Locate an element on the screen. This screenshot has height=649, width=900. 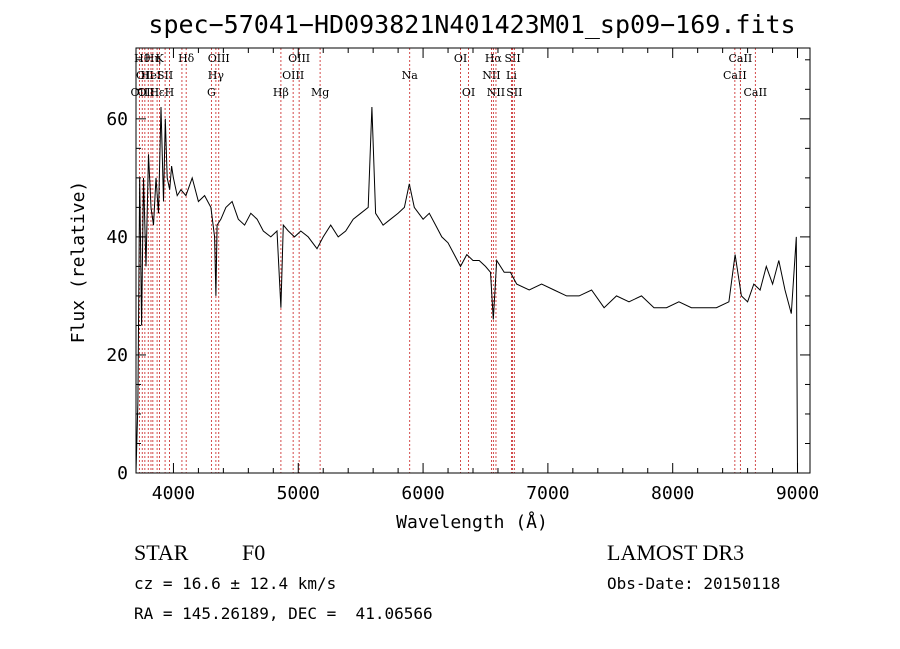
y-tick-label: 0 is located at coordinates (122, 473).